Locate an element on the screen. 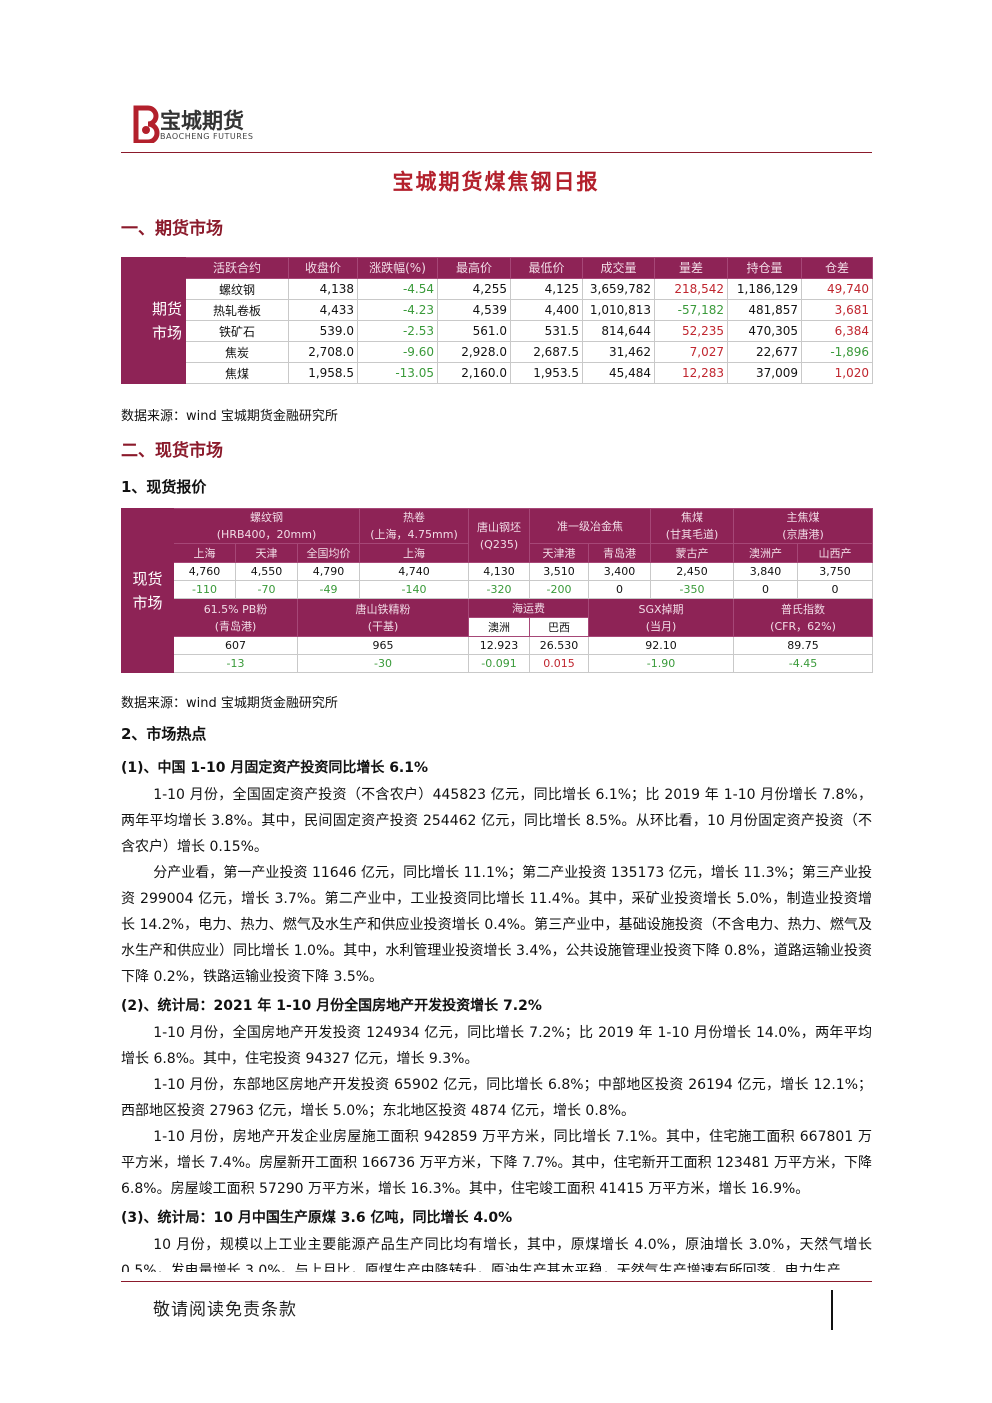 The width and height of the screenshot is (992, 1403). table-cell: 2,708.0 is located at coordinates (323, 352).